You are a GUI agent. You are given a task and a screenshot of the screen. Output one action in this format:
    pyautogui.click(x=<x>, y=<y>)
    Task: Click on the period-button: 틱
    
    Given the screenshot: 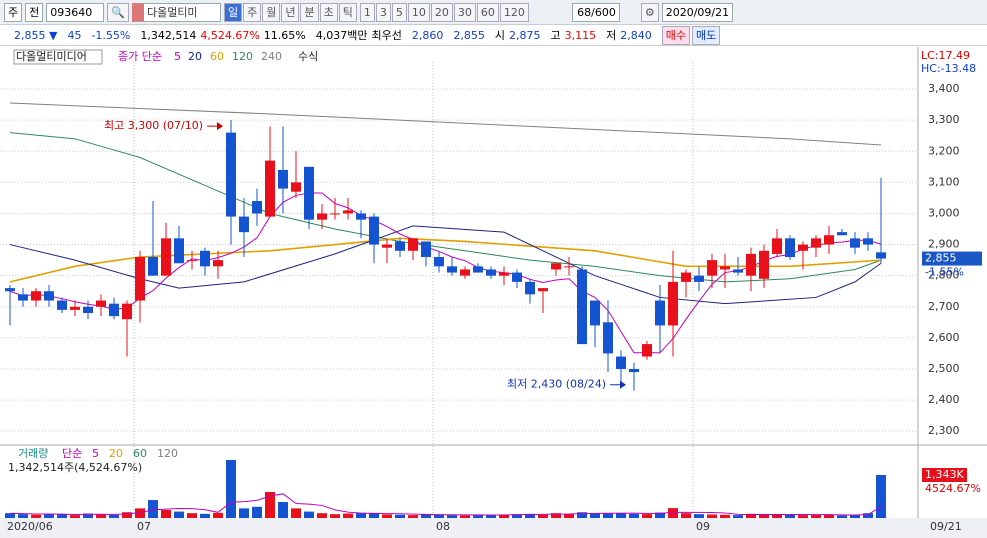 What is the action you would take?
    pyautogui.click(x=347, y=12)
    